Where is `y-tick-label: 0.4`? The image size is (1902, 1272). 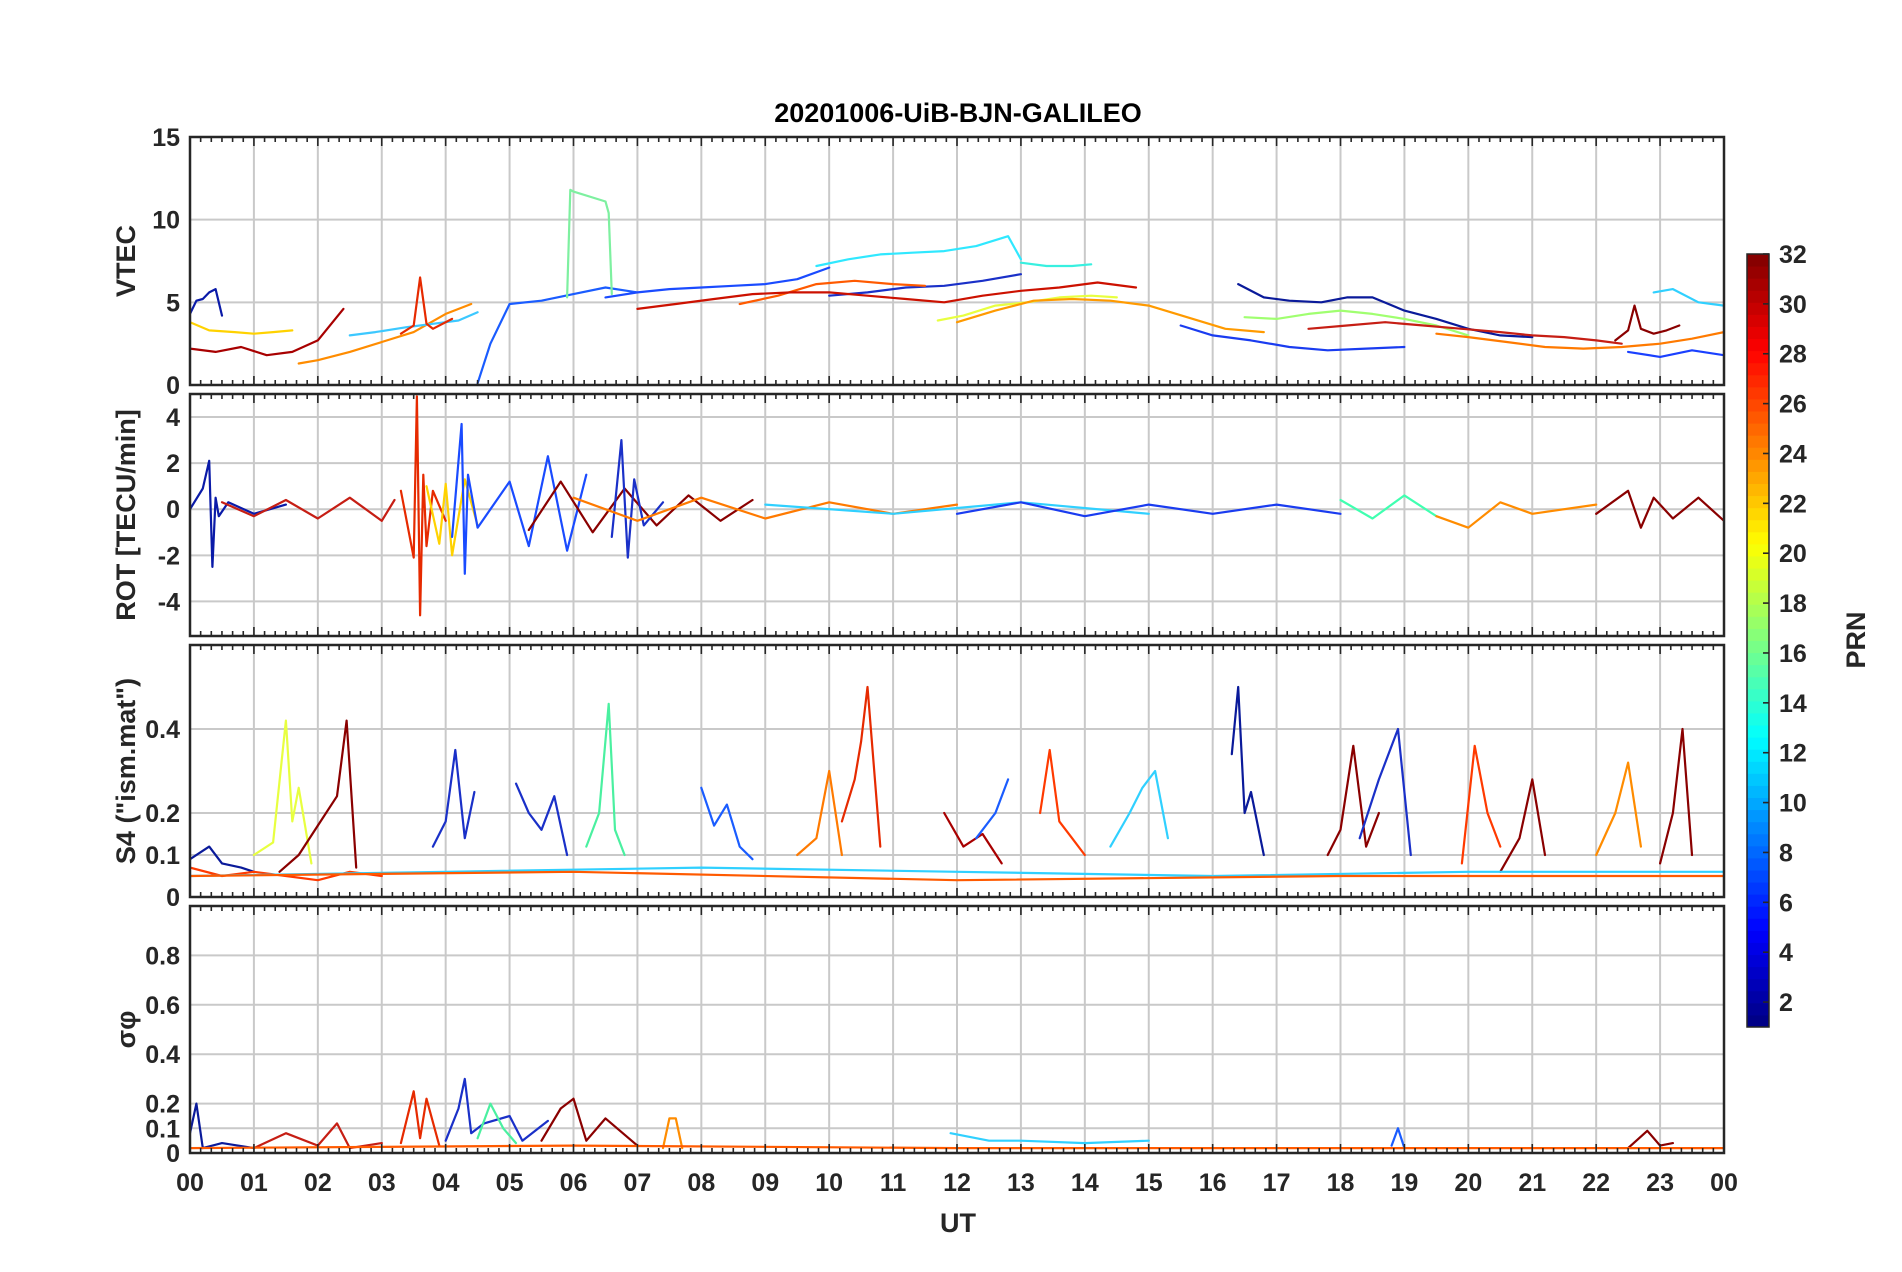 y-tick-label: 0.4 is located at coordinates (162, 730).